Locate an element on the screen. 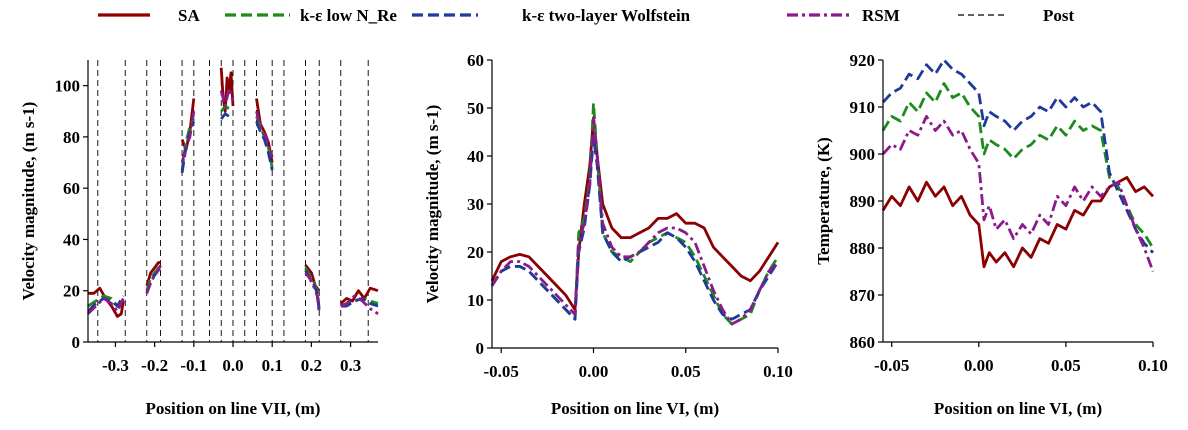 This screenshot has height=430, width=1188. legend-label-1: k-ε low N_Re is located at coordinates (348, 15).